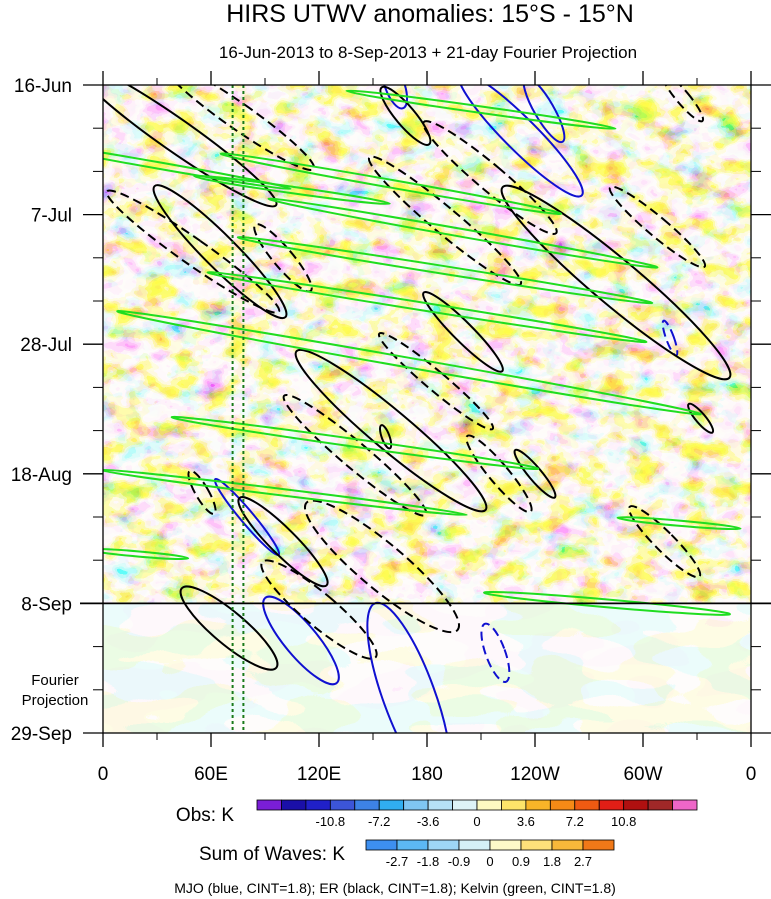 The height and width of the screenshot is (899, 771). I want to click on projection-label: Fourier Projection, so click(55, 690).